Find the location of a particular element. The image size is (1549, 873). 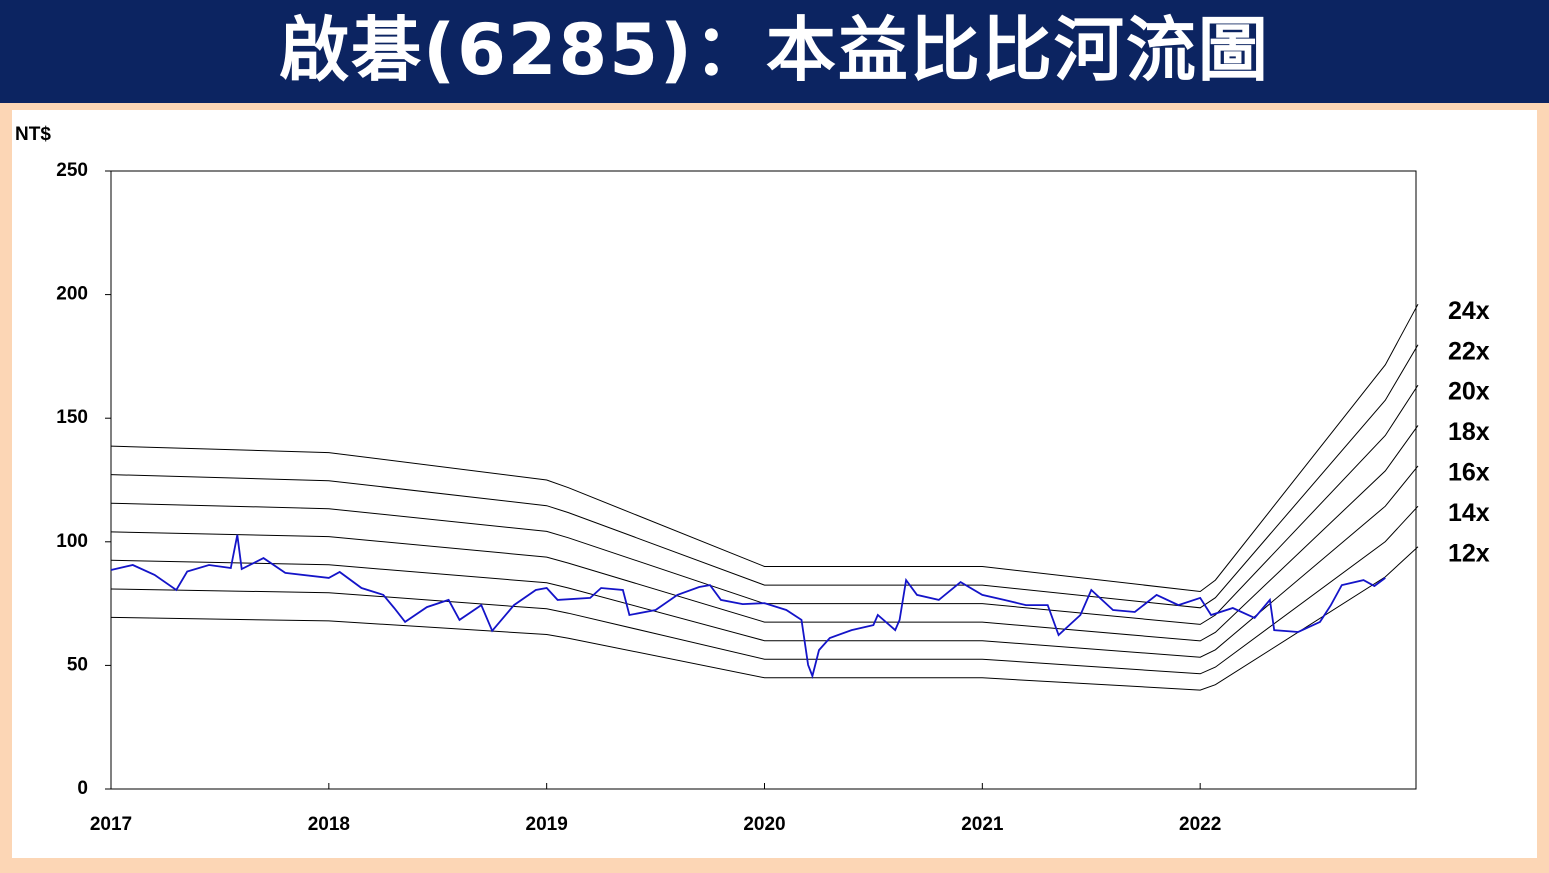

band-label: 22x is located at coordinates (1469, 351).